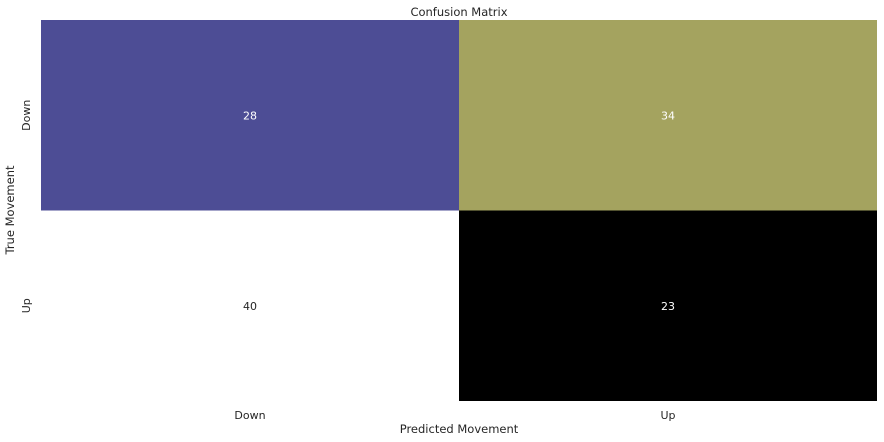  Describe the element at coordinates (26, 115) in the screenshot. I see `y-tick-label-down: Down` at that location.